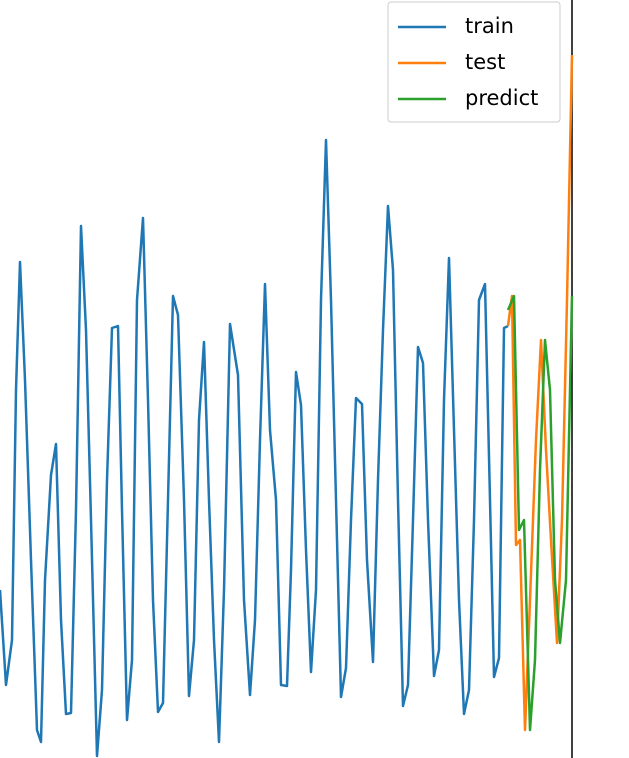  I want to click on legend-label: test, so click(485, 62).